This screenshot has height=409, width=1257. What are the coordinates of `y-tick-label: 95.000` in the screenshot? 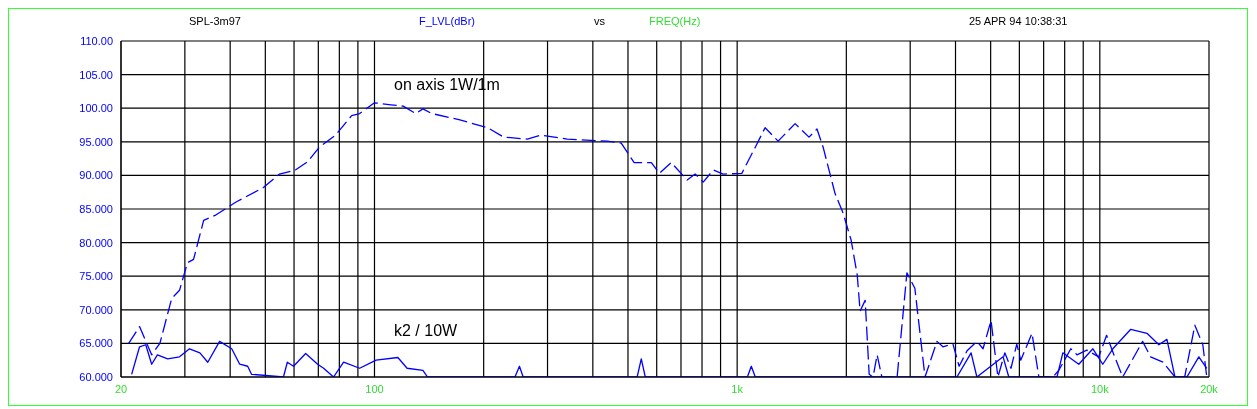 It's located at (96, 141).